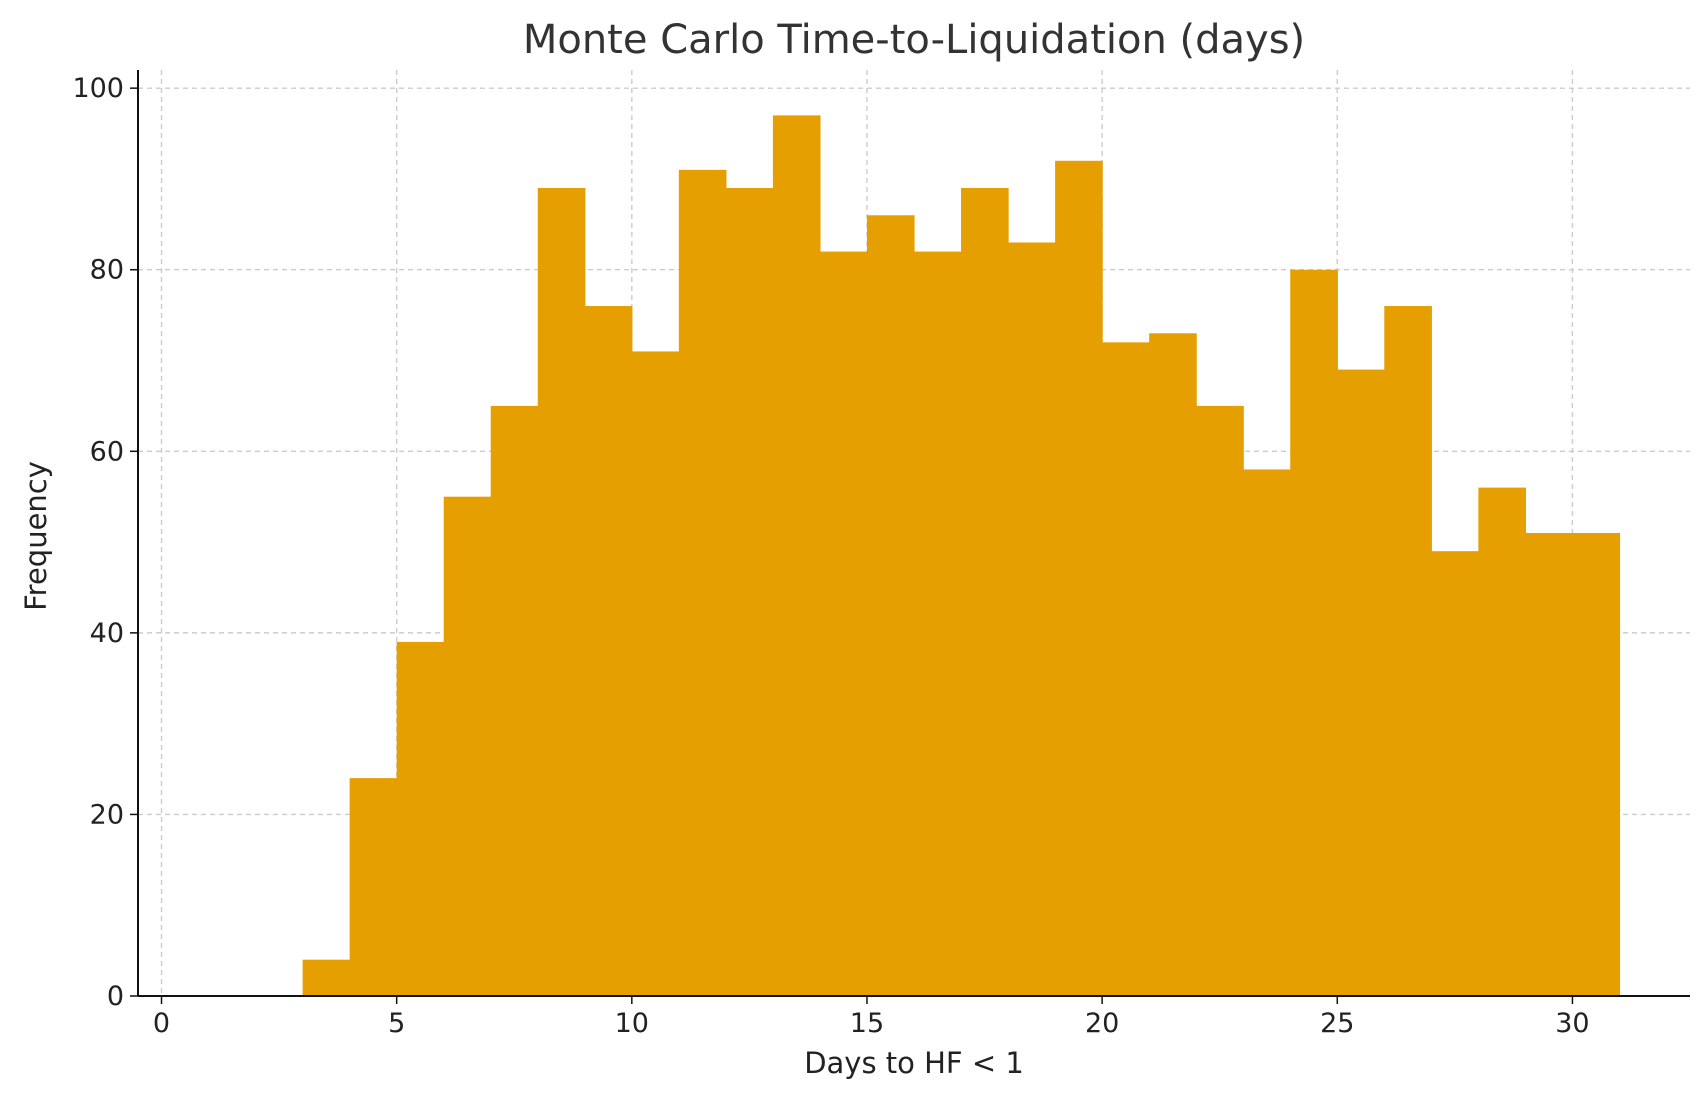 The height and width of the screenshot is (1101, 1707). I want to click on x-tick-label: 15, so click(867, 1023).